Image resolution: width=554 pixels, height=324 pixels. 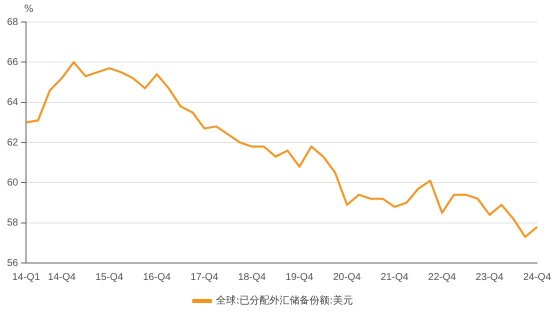 What do you see at coordinates (252, 277) in the screenshot?
I see `x-tick-label: 18-Q4` at bounding box center [252, 277].